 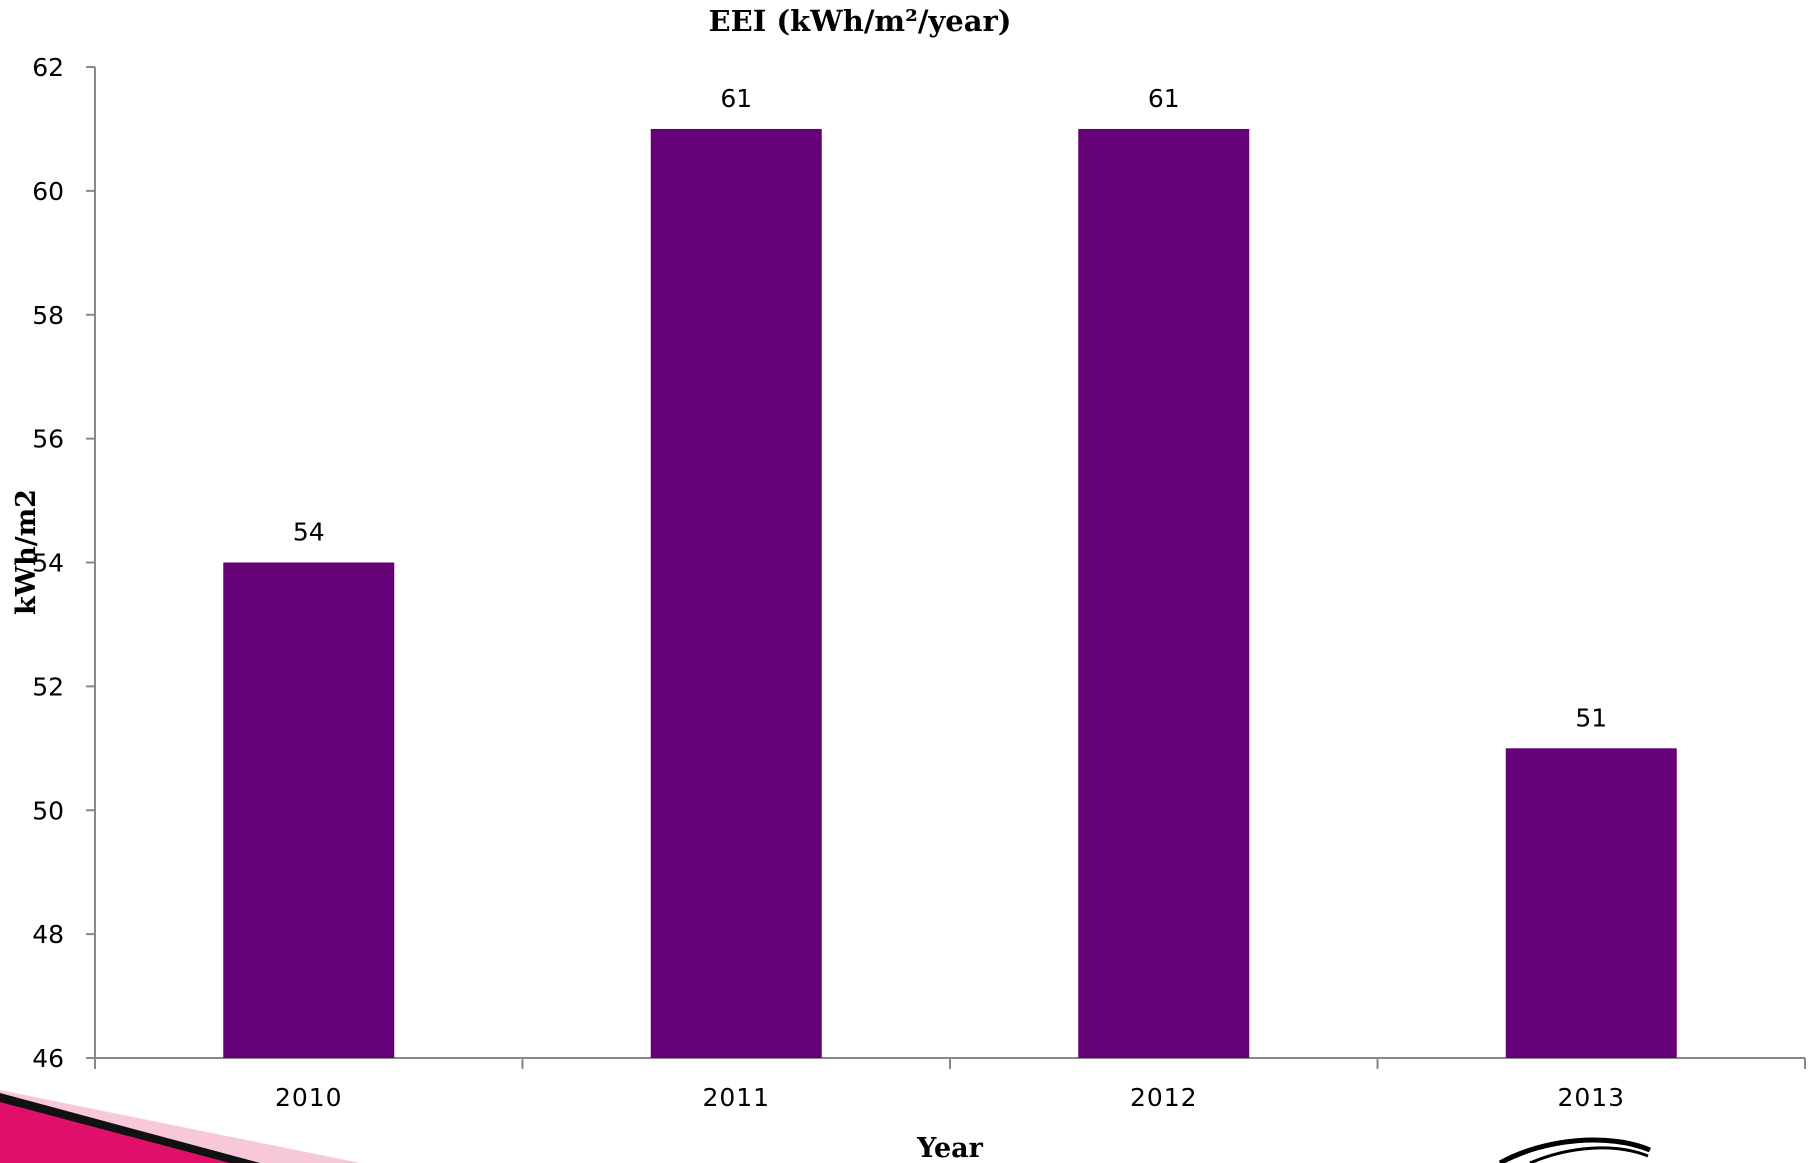 What do you see at coordinates (26, 552) in the screenshot?
I see `y-axis-title: kWh/m2` at bounding box center [26, 552].